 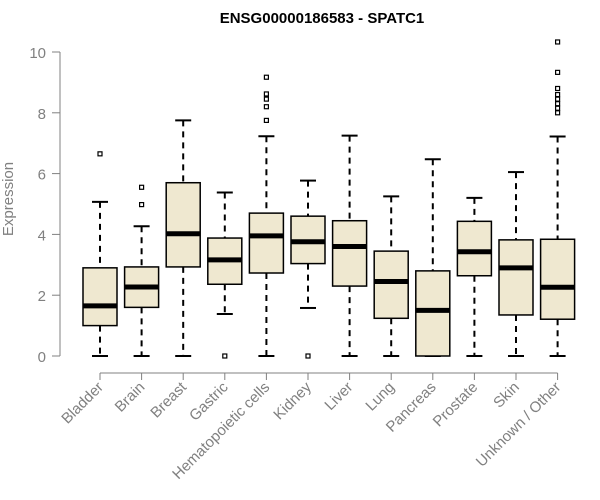 I want to click on y-tick-label: 6, so click(x=42, y=175).